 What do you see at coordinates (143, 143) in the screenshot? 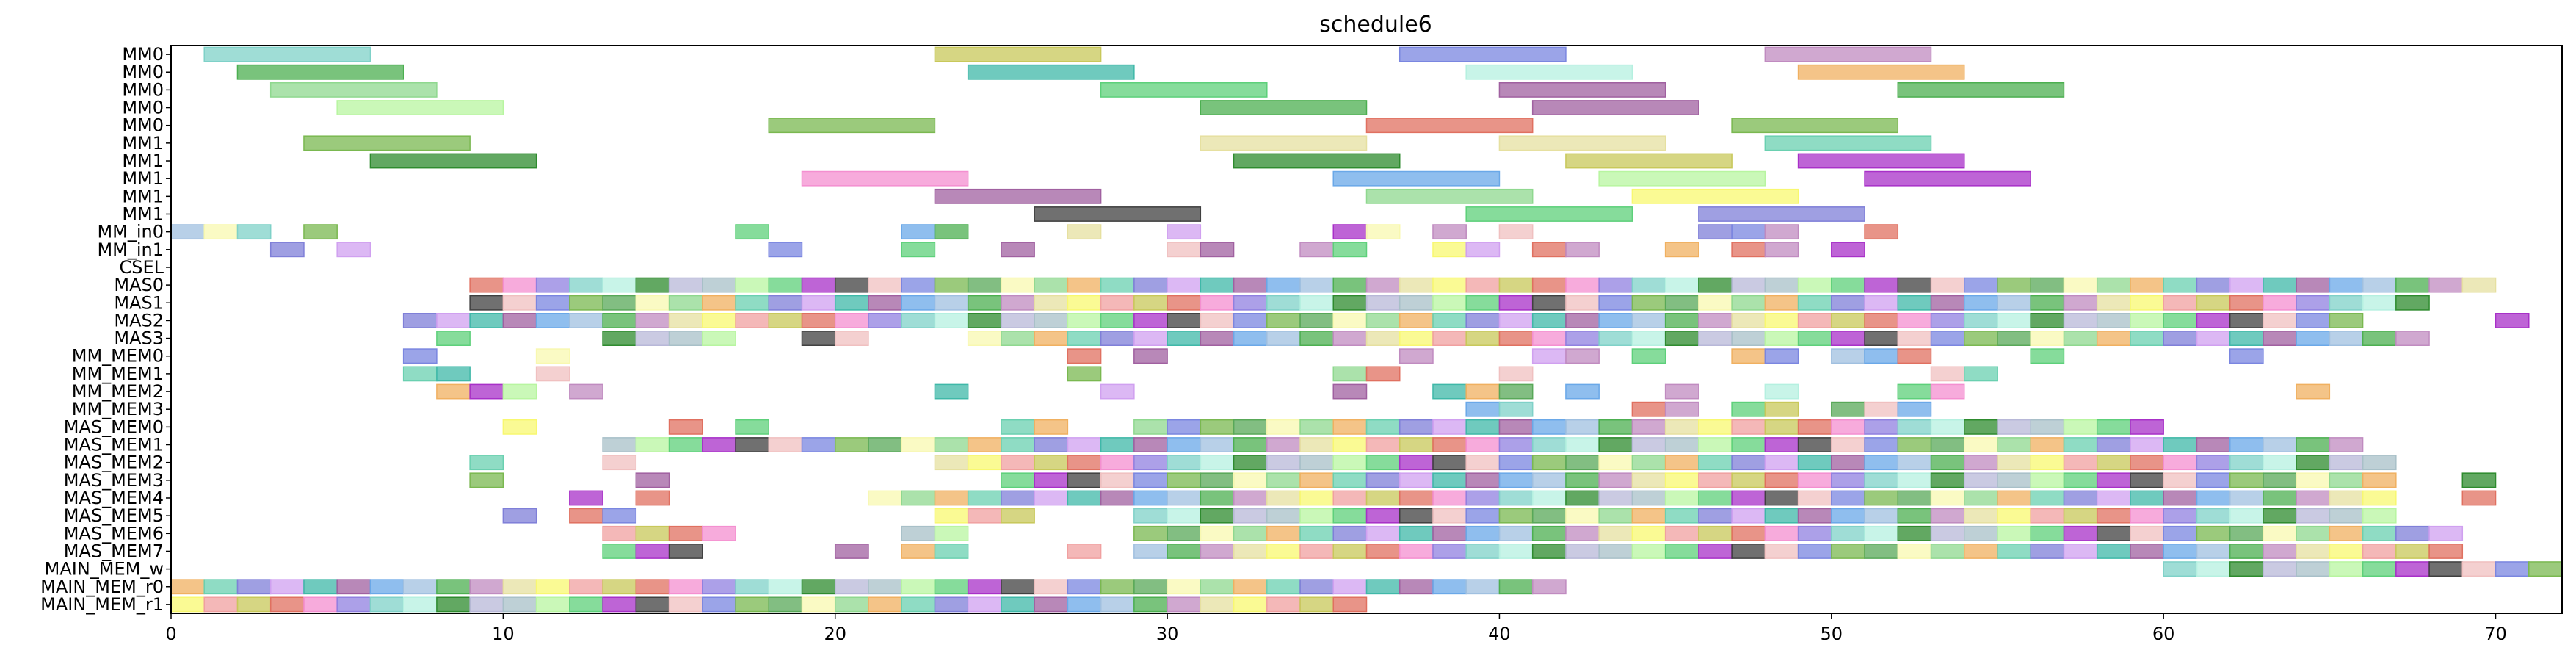
I see `row-label: MM1` at bounding box center [143, 143].